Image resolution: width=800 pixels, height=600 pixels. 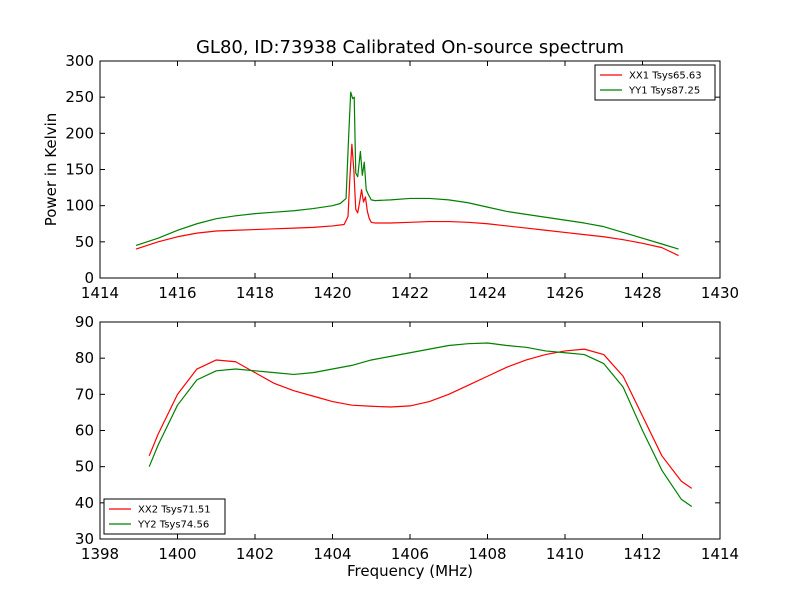 I want to click on y-tick-label: 40, so click(x=84, y=503).